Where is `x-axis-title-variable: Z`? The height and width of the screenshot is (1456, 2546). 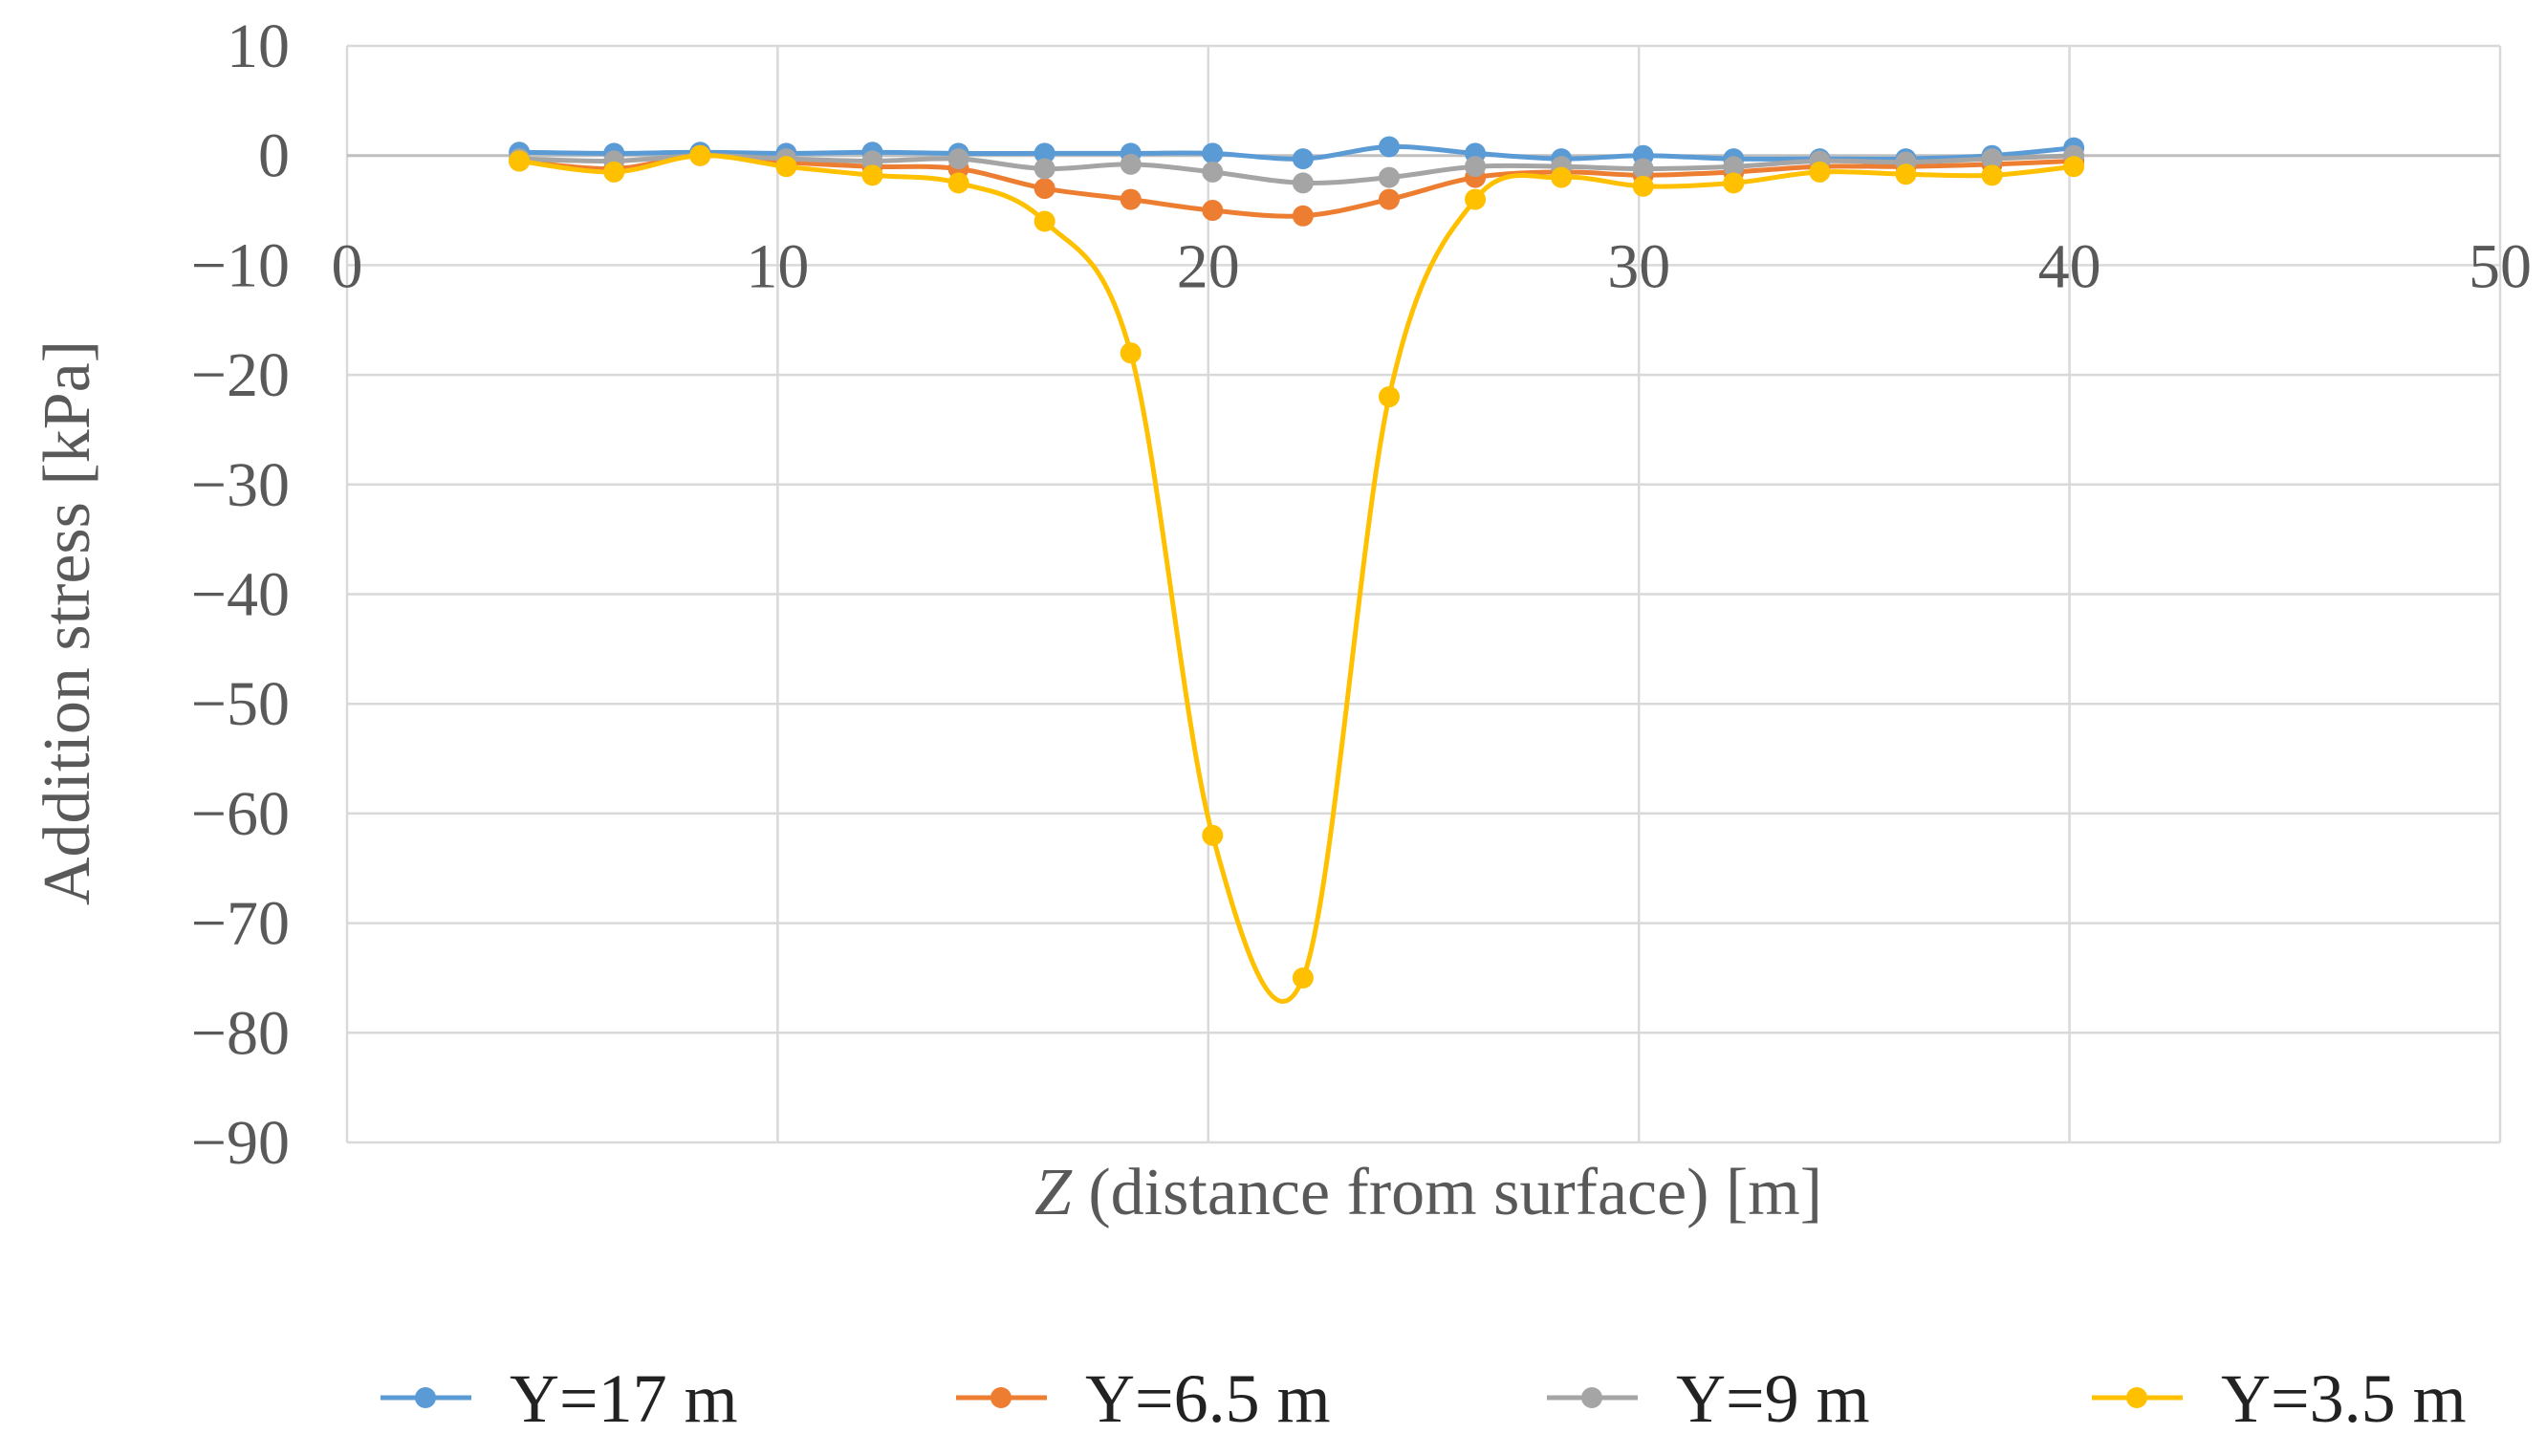 x-axis-title-variable: Z is located at coordinates (1053, 1192).